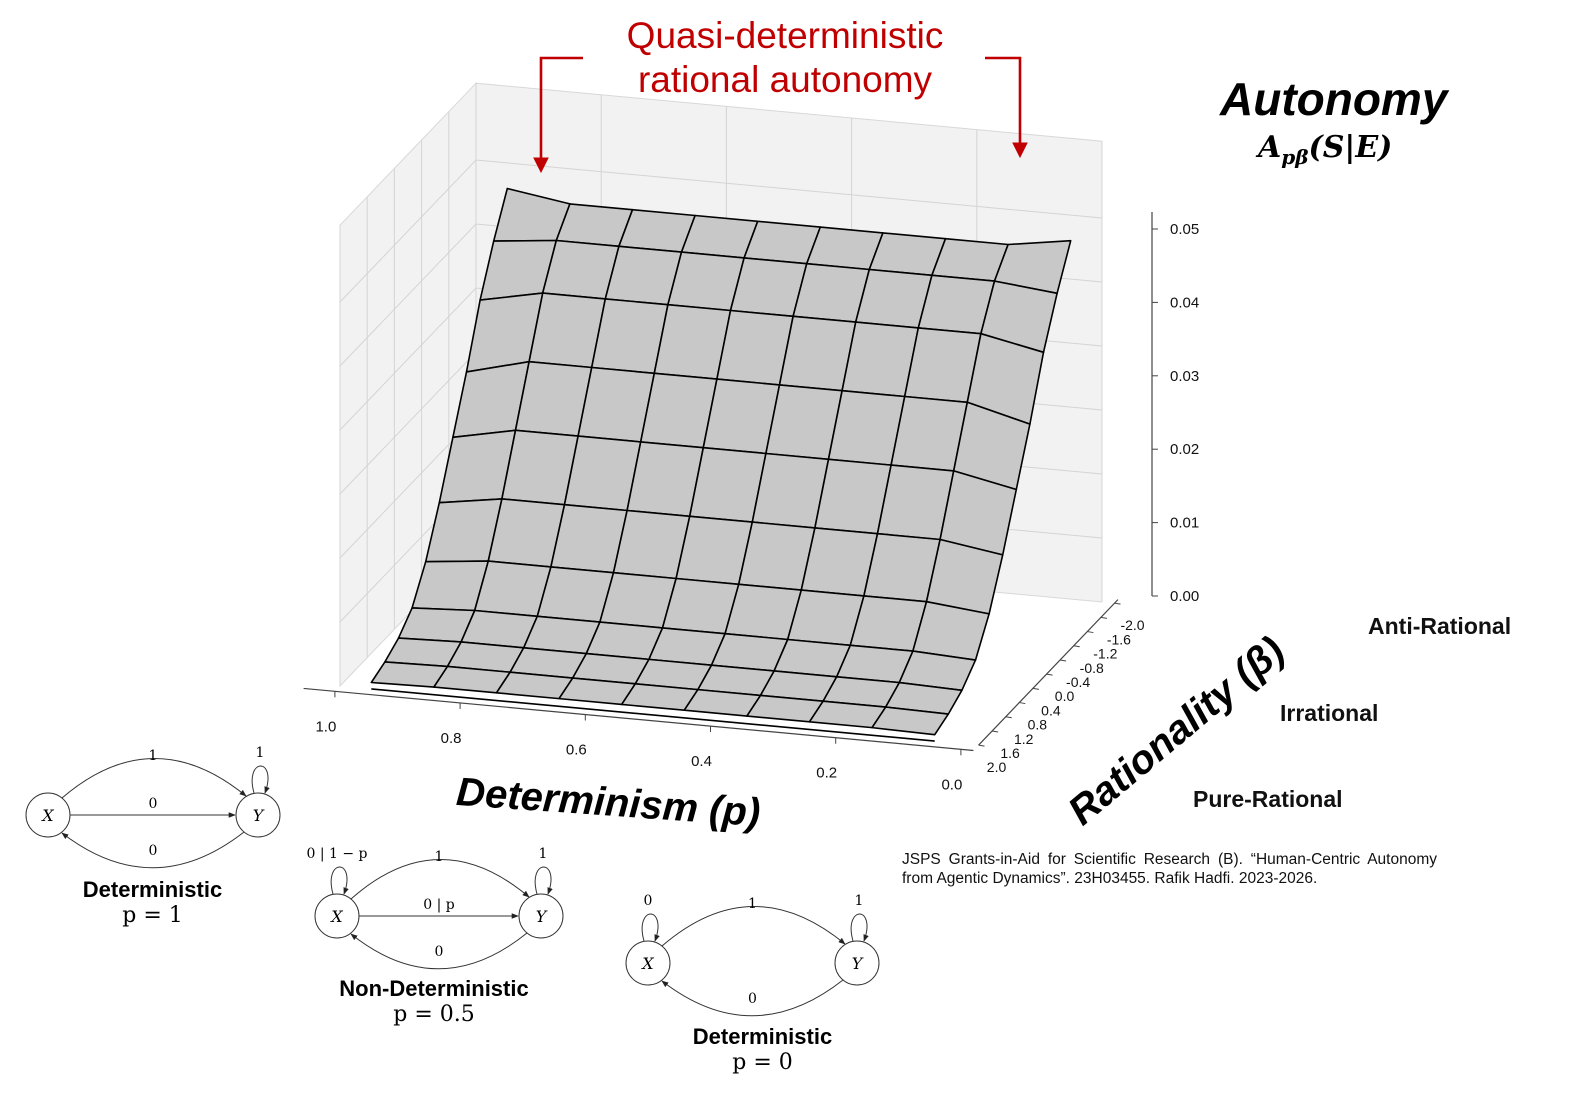  Describe the element at coordinates (785, 79) in the screenshot. I see `annotation-line2: rational autonomy` at that location.